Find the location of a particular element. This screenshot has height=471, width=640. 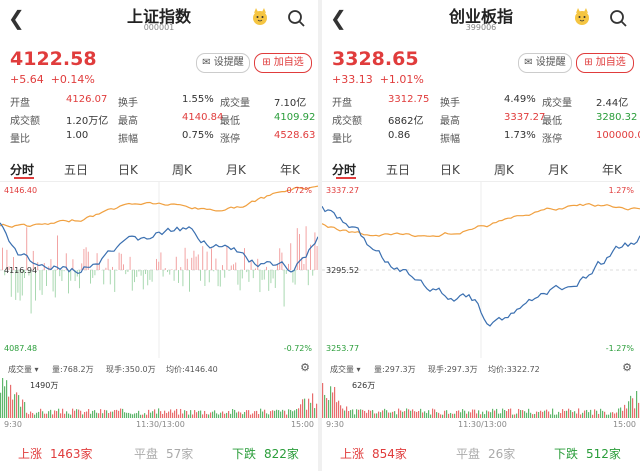

stats-row: 量比 1.00 振幅 0.75% 涨停 4528.63 is located at coordinates (162, 138).